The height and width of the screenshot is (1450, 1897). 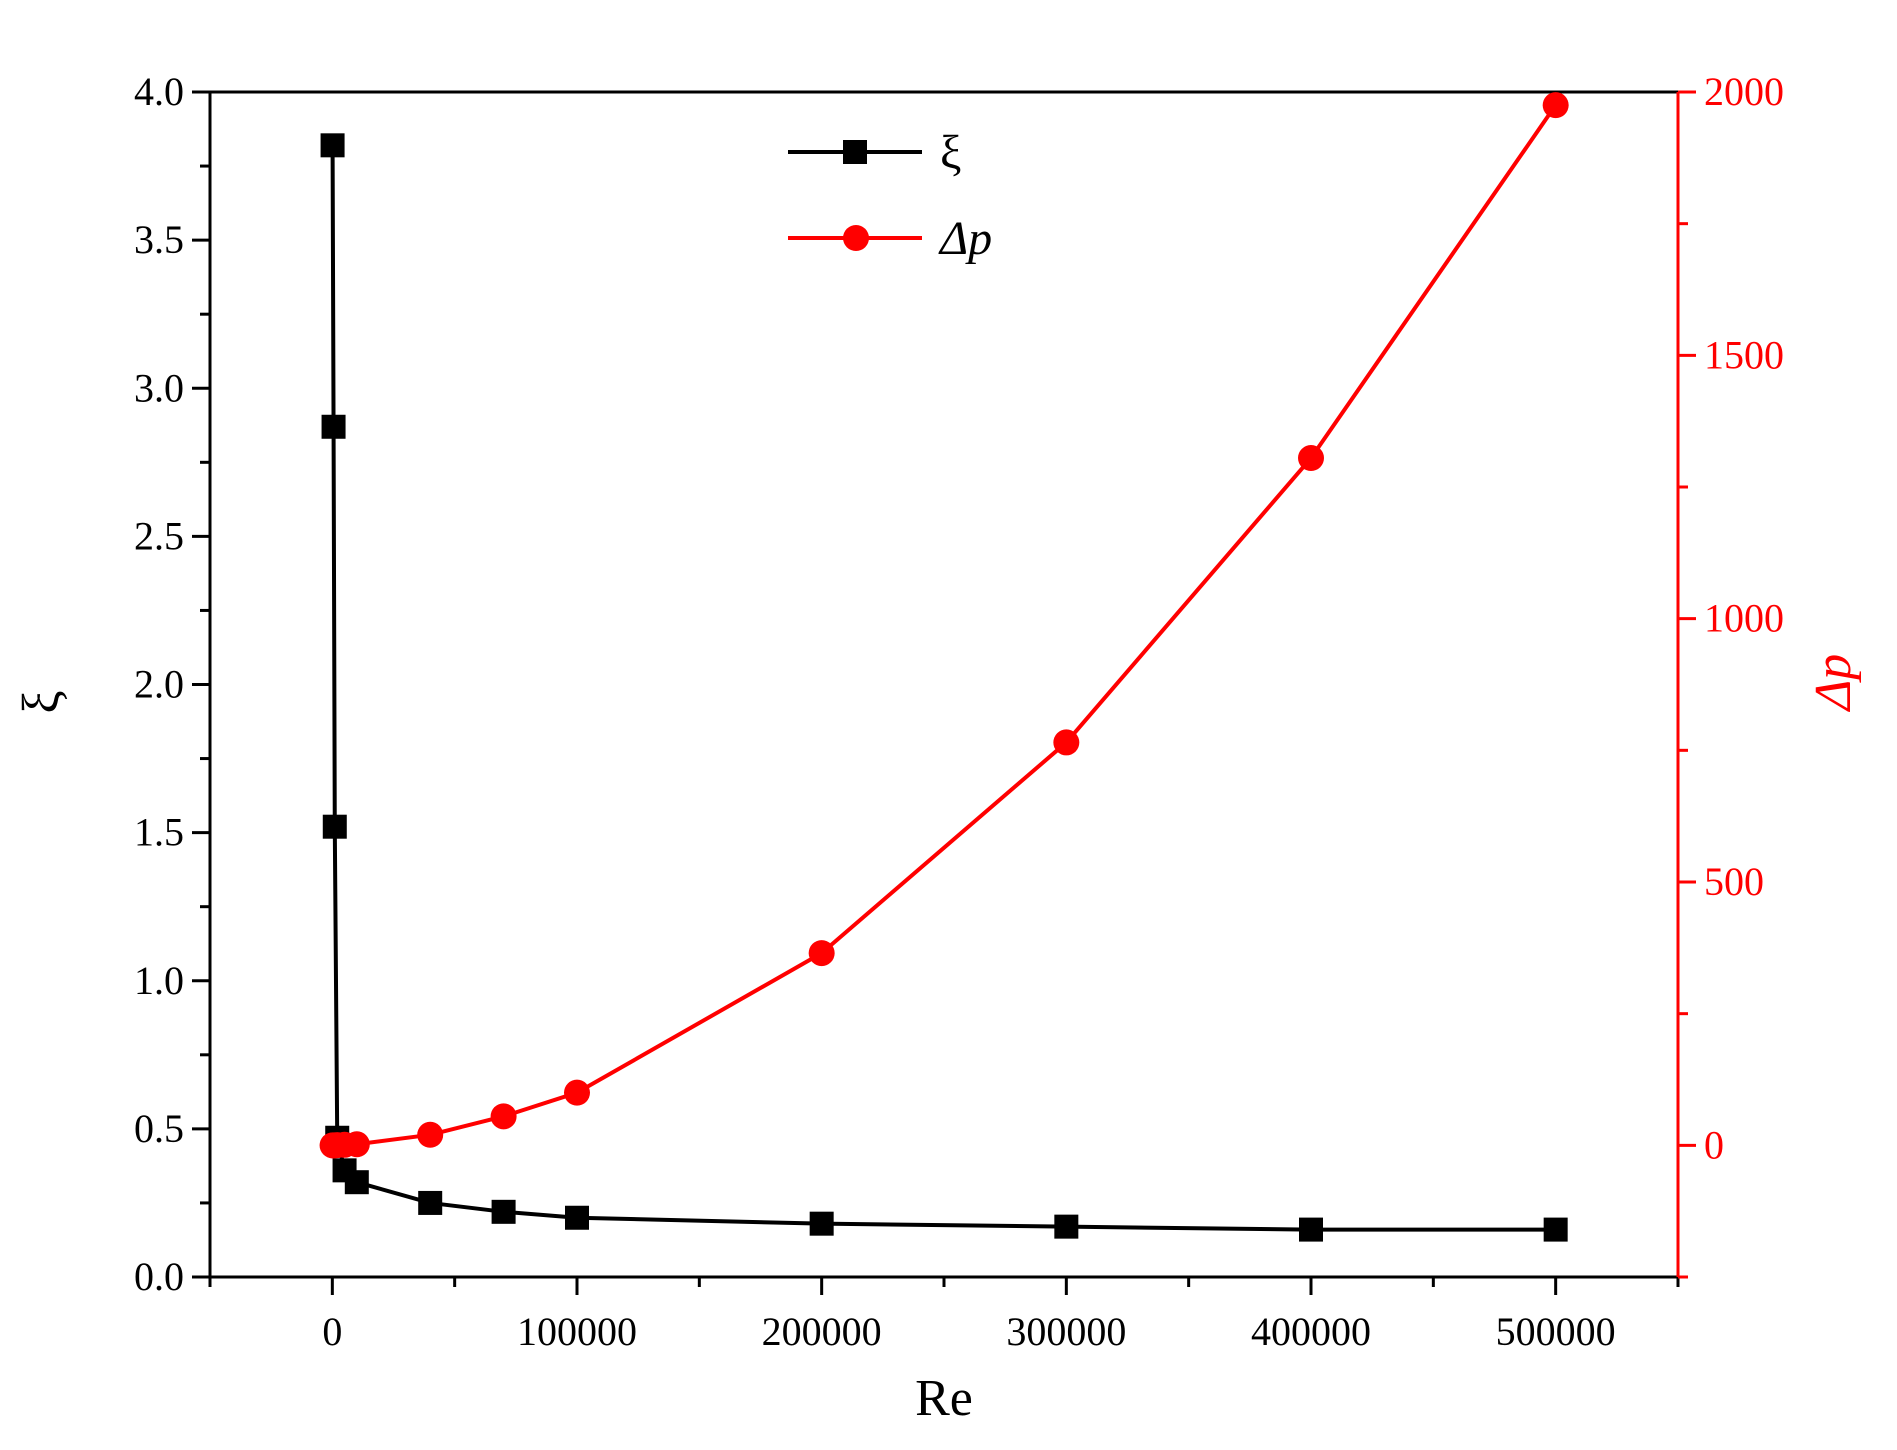 I want to click on legend-label-xi: ξ, so click(x=950, y=152).